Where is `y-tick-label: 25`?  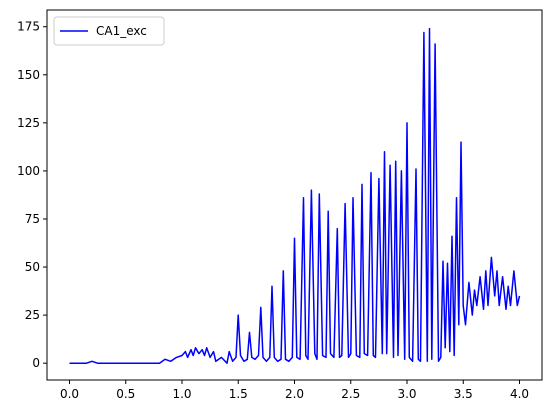
y-tick-label: 25 is located at coordinates (32, 315).